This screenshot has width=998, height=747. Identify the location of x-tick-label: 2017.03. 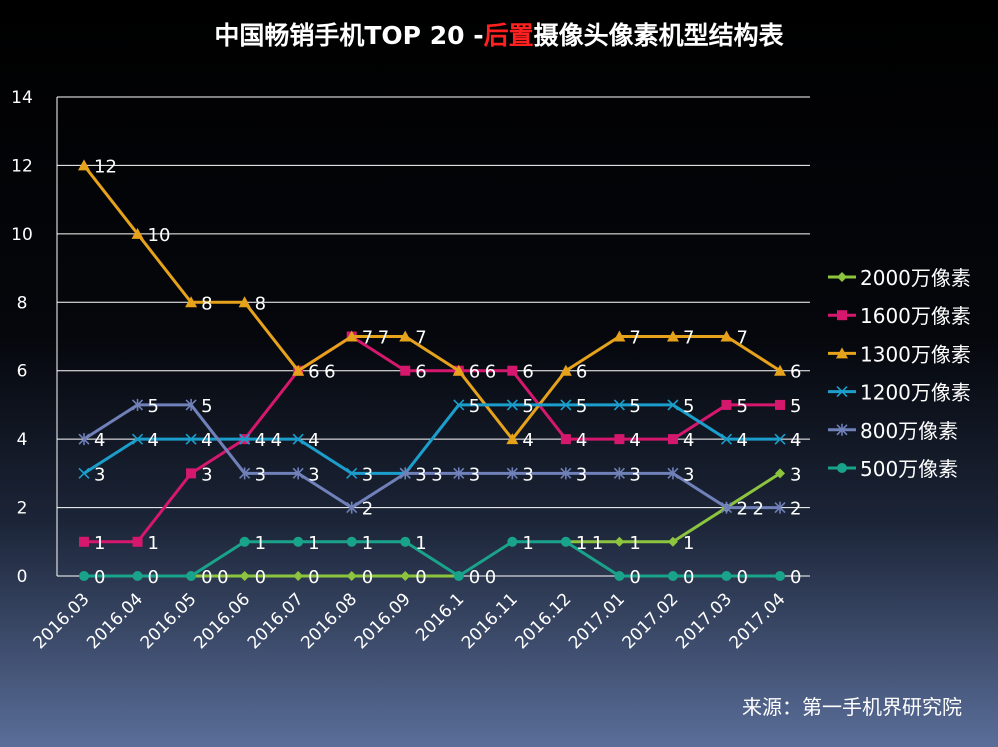
(704, 621).